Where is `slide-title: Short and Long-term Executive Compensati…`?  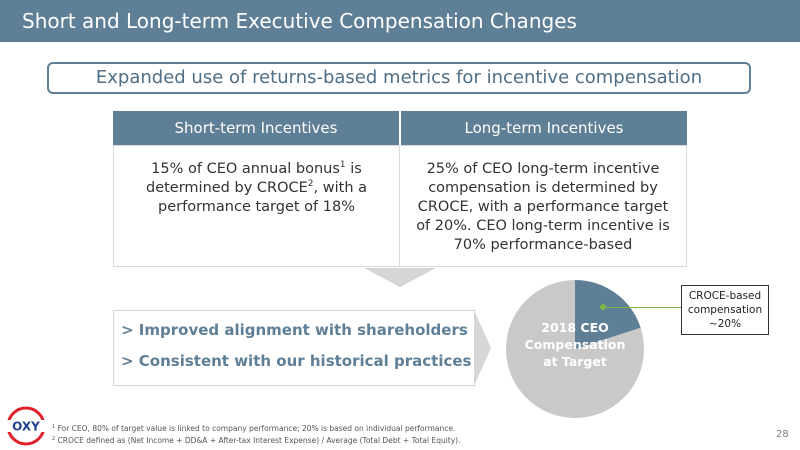
slide-title: Short and Long-term Executive Compensati… is located at coordinates (299, 21).